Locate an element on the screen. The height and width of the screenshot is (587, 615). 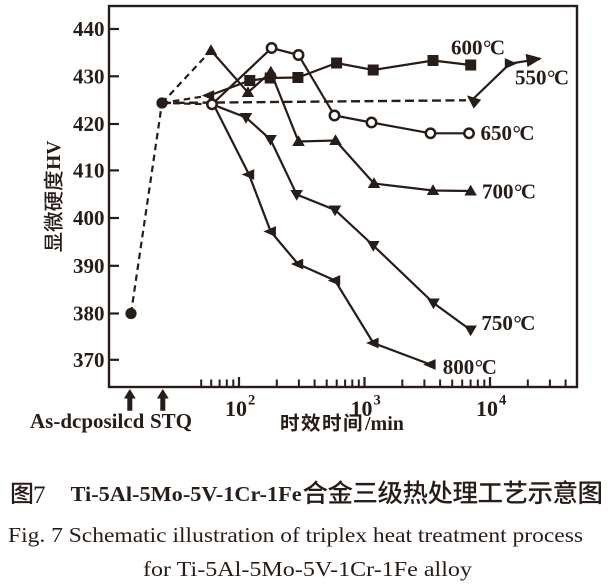
svg-text: 800 is located at coordinates (459, 367).